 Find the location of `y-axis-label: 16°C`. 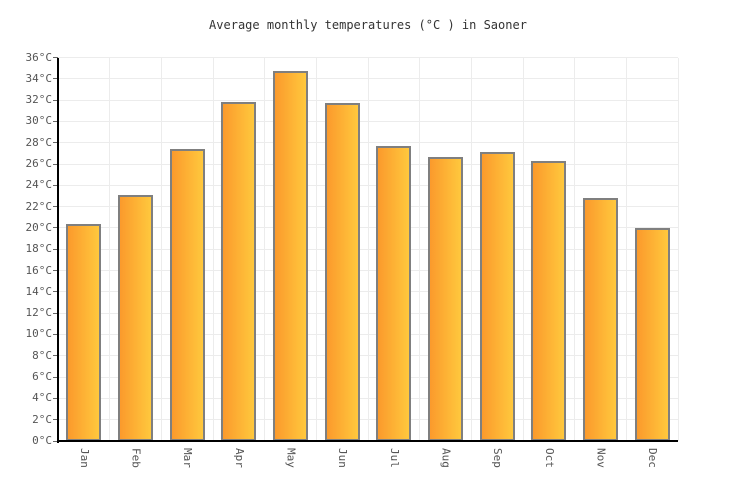

y-axis-label: 16°C is located at coordinates (39, 270).